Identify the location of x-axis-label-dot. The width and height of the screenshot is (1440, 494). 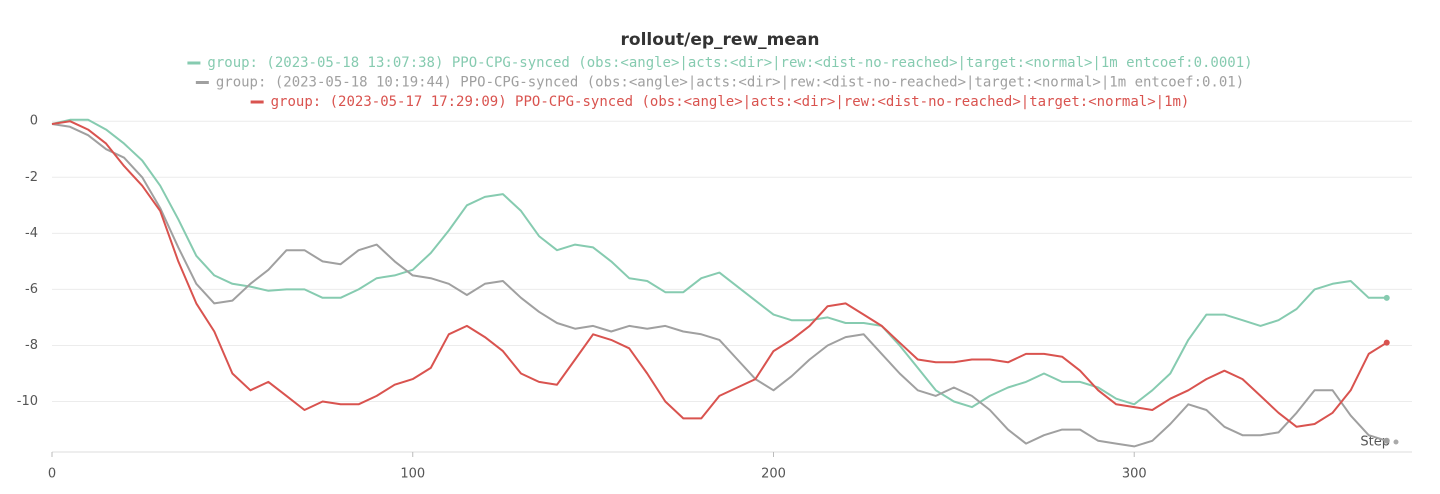
(1396, 442).